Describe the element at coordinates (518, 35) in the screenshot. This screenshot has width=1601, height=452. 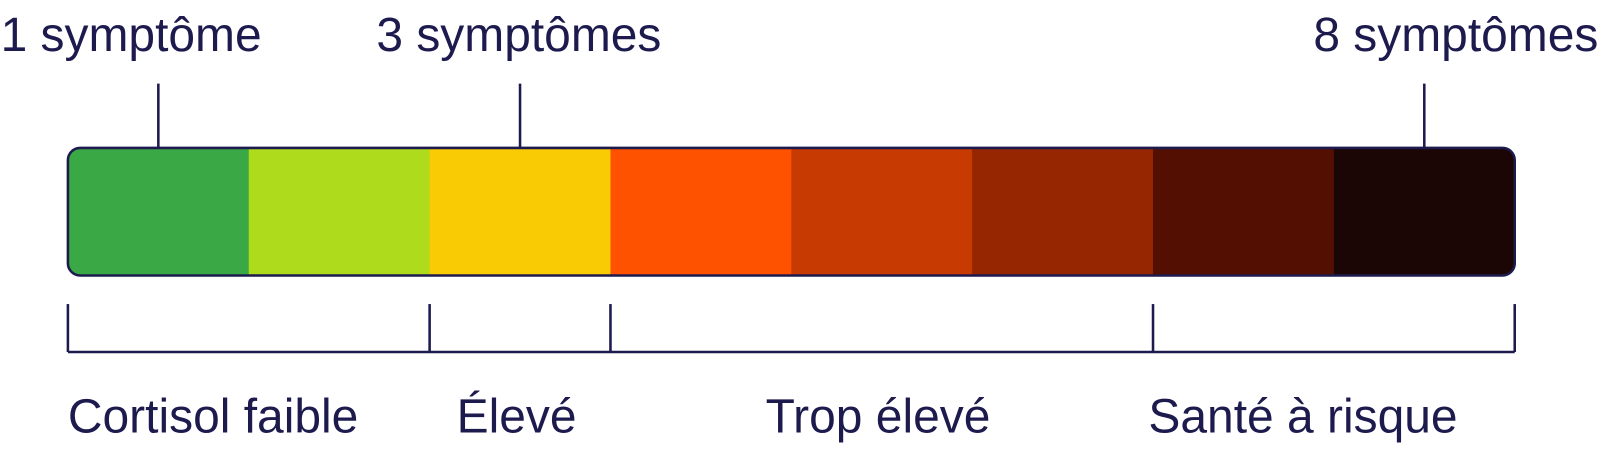
I see `marker-label: 3 symptômes` at that location.